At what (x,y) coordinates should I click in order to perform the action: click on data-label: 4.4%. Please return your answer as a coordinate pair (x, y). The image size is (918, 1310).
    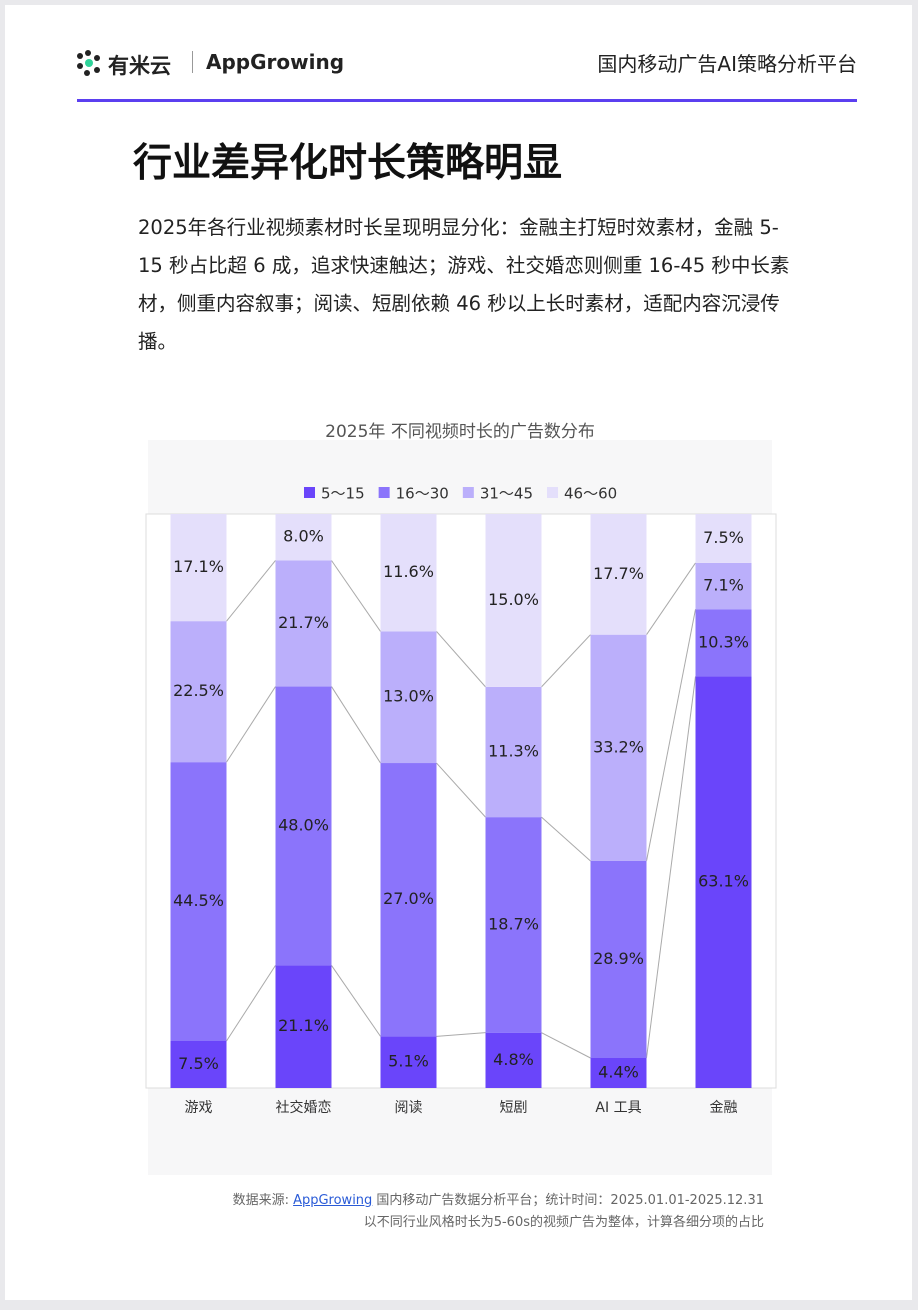
    Looking at the image, I should click on (618, 1072).